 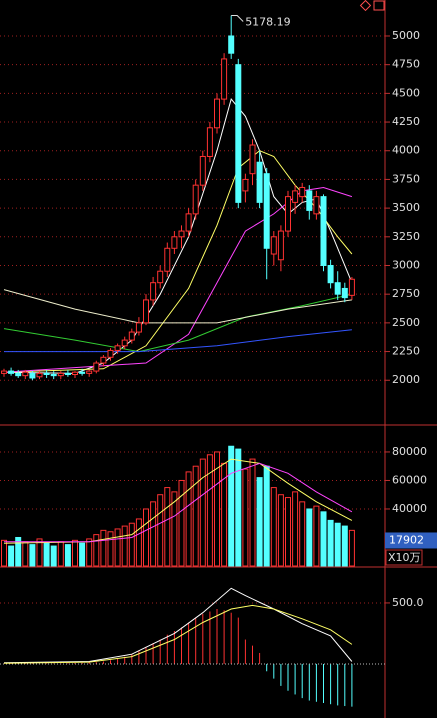 I want to click on y-tick-label: 2250, so click(x=406, y=351).